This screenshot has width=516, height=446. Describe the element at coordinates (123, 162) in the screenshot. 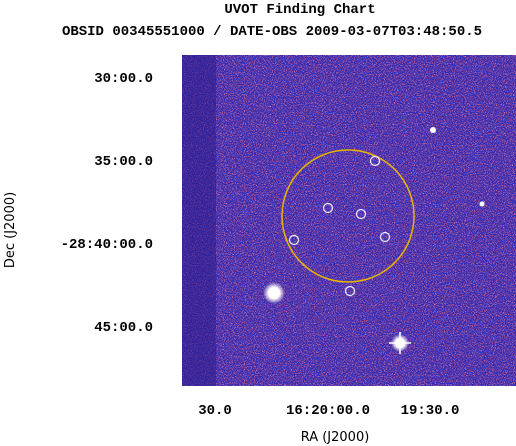

I see `y-tick-label: 35:00.0` at that location.